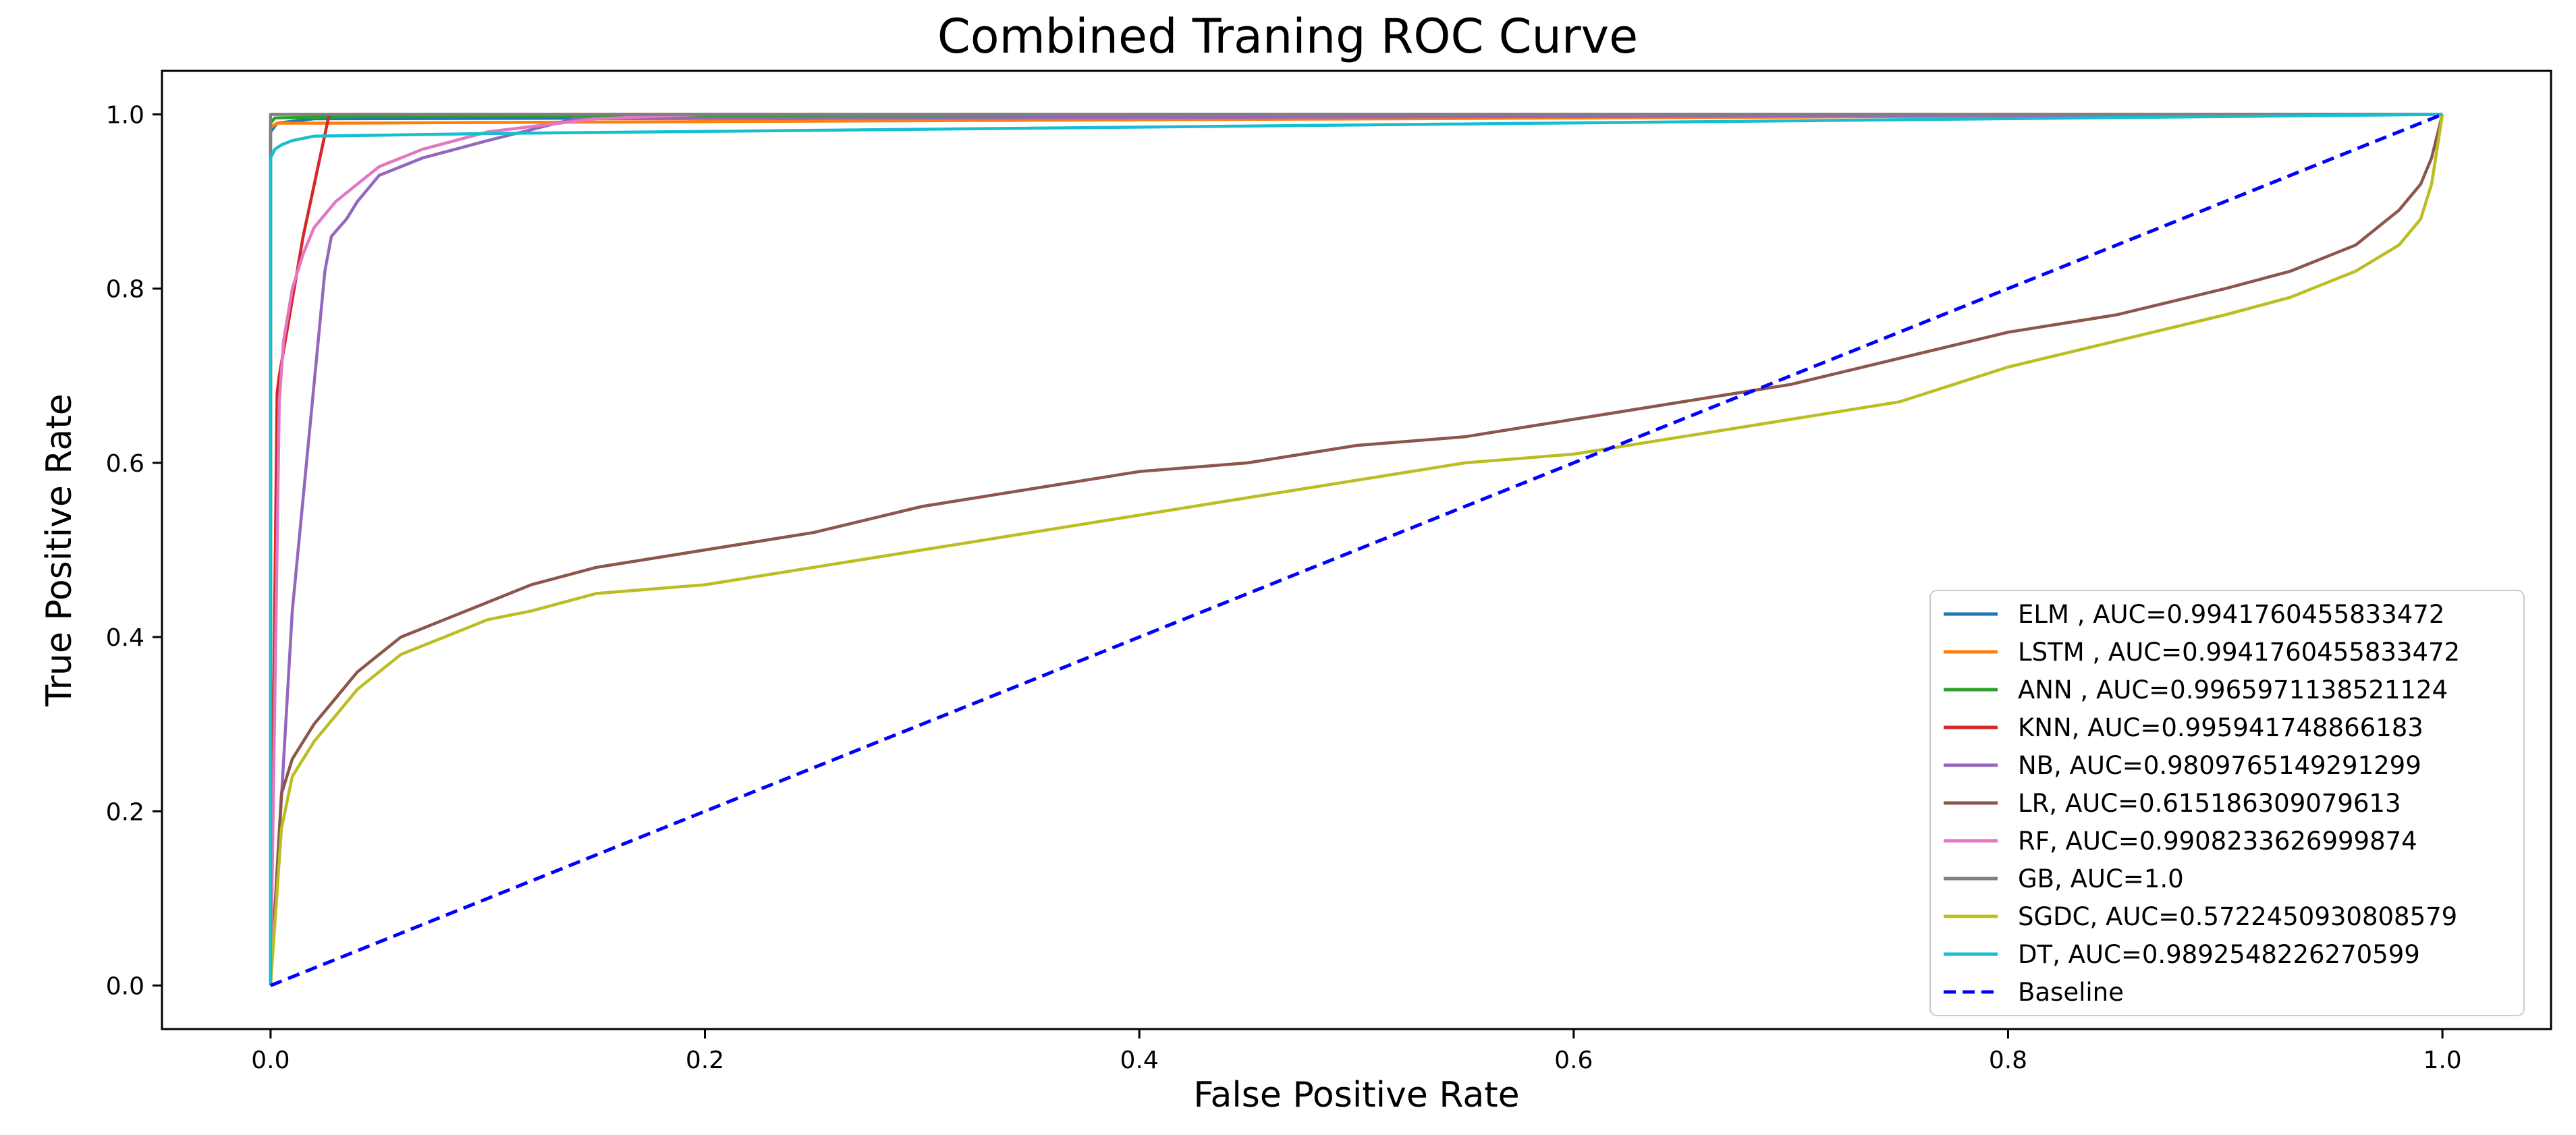  Describe the element at coordinates (2219, 765) in the screenshot. I see `legend-label-nb: NB, AUC=0.9809765149291299` at that location.